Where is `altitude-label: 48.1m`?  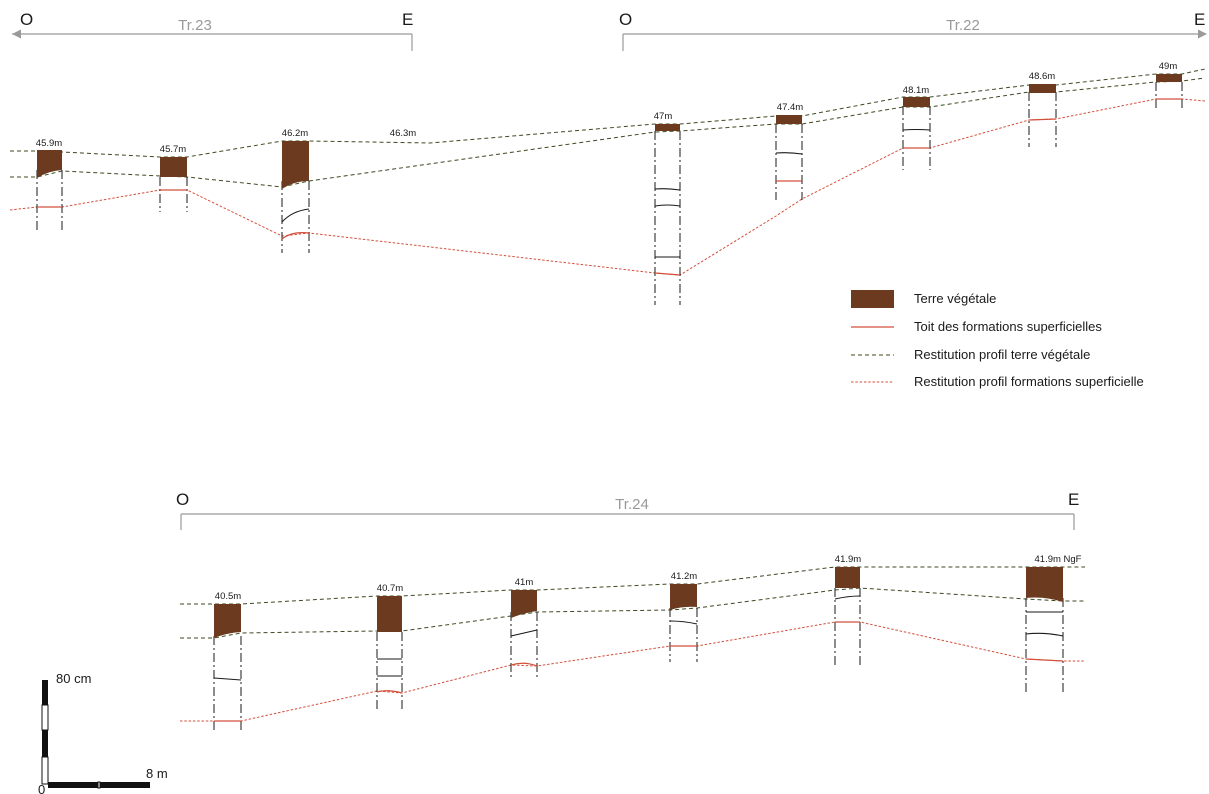
altitude-label: 48.1m is located at coordinates (916, 90).